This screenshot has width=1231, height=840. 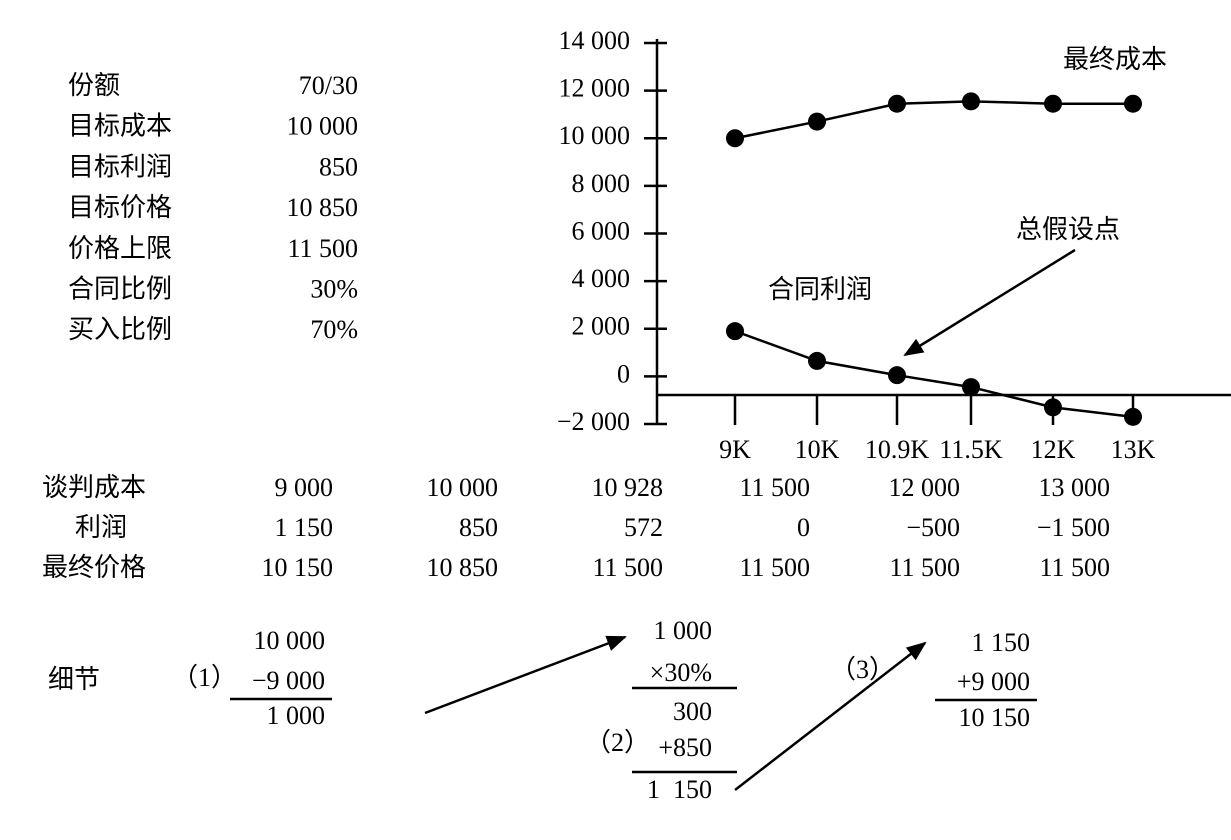 I want to click on calc-line: 300, so click(x=692, y=711).